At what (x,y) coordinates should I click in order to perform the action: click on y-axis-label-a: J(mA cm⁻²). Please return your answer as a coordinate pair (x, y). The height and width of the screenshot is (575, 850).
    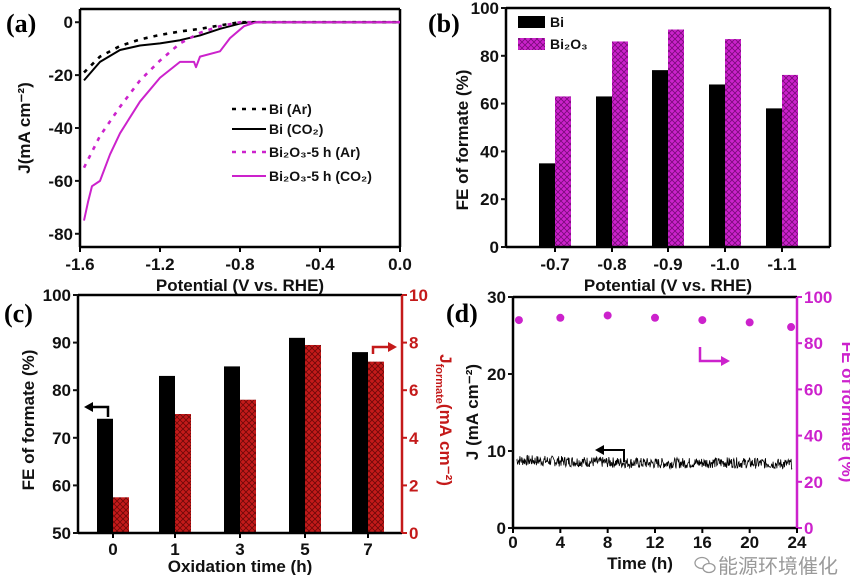
    Looking at the image, I should click on (24, 127).